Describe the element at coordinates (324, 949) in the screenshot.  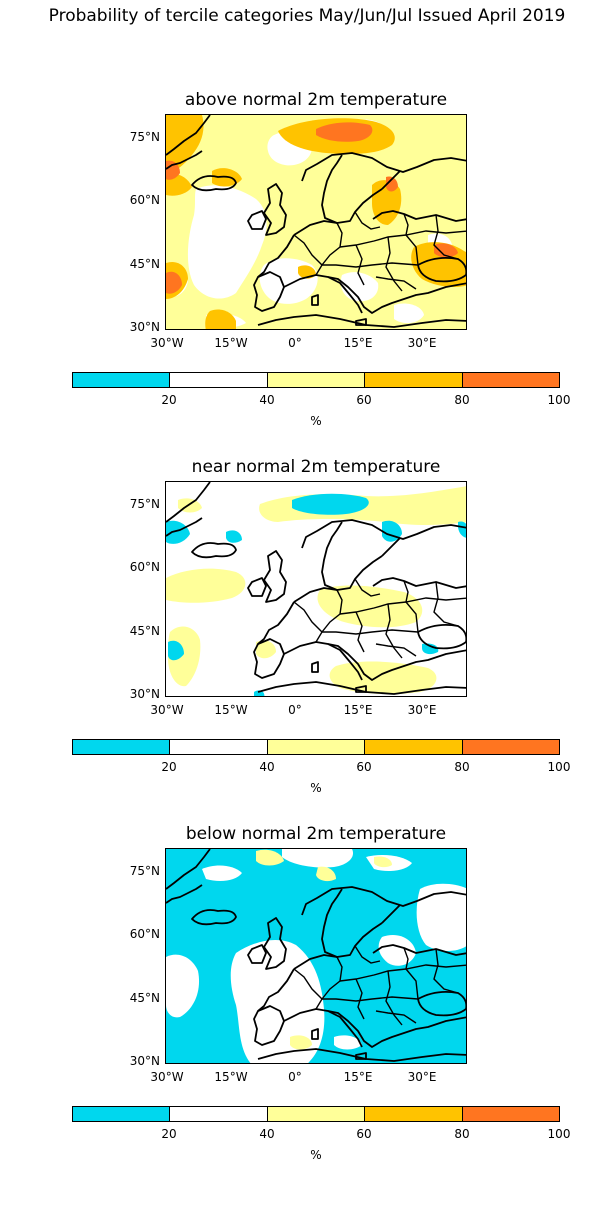
I see `probability-field-yellow` at that location.